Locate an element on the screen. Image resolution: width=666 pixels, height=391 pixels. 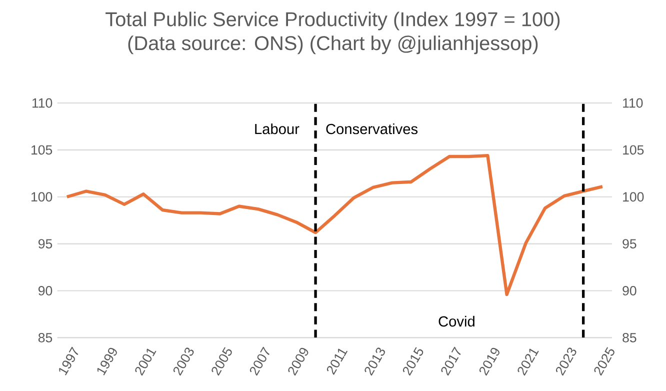
y-tick-label: 90 is located at coordinates (45, 291).